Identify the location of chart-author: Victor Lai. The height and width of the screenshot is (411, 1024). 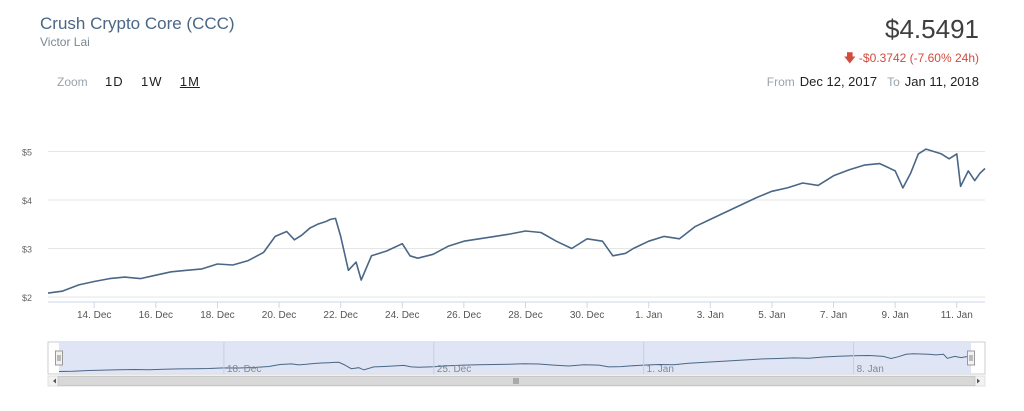
(65, 42).